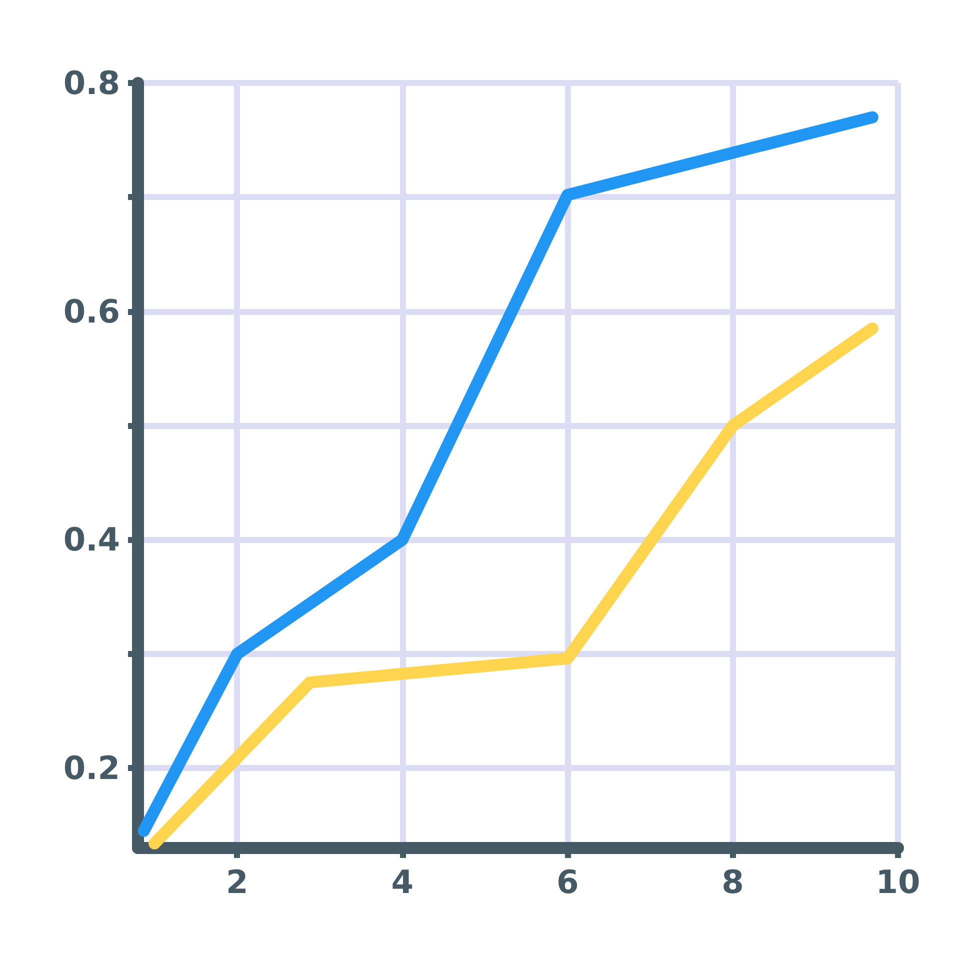  What do you see at coordinates (237, 882) in the screenshot?
I see `x-tick-label: 2` at bounding box center [237, 882].